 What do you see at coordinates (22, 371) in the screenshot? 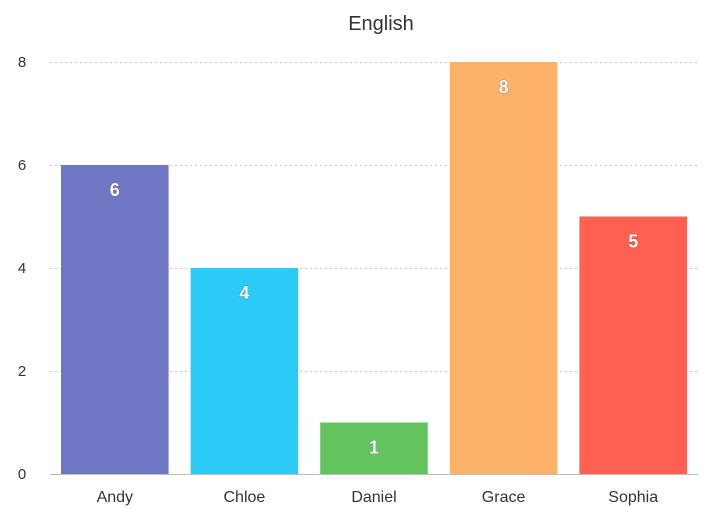
I see `y-tick-label: 2` at bounding box center [22, 371].